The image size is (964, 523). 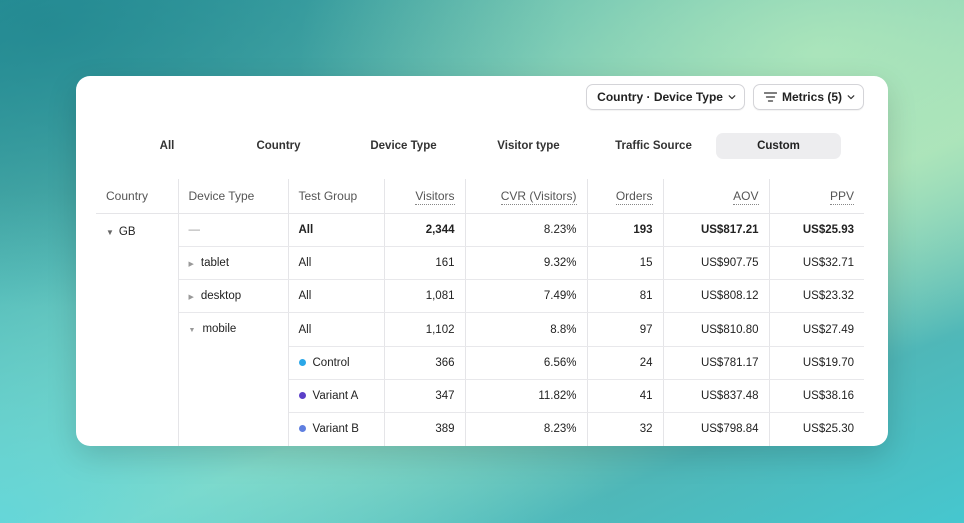 I want to click on ppv-cell: US$25.30, so click(x=816, y=429).